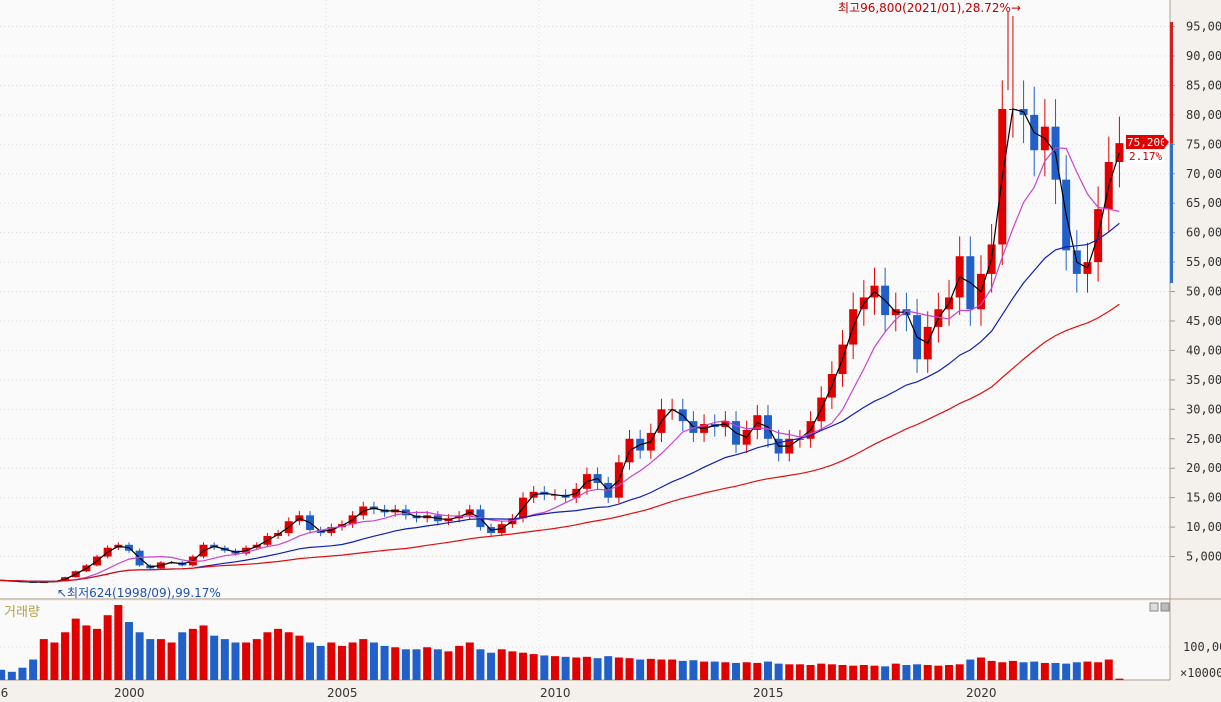 Image resolution: width=1221 pixels, height=702 pixels. I want to click on high-annotation: 최고96,800(2021/01),28.72%→, so click(929, 8).